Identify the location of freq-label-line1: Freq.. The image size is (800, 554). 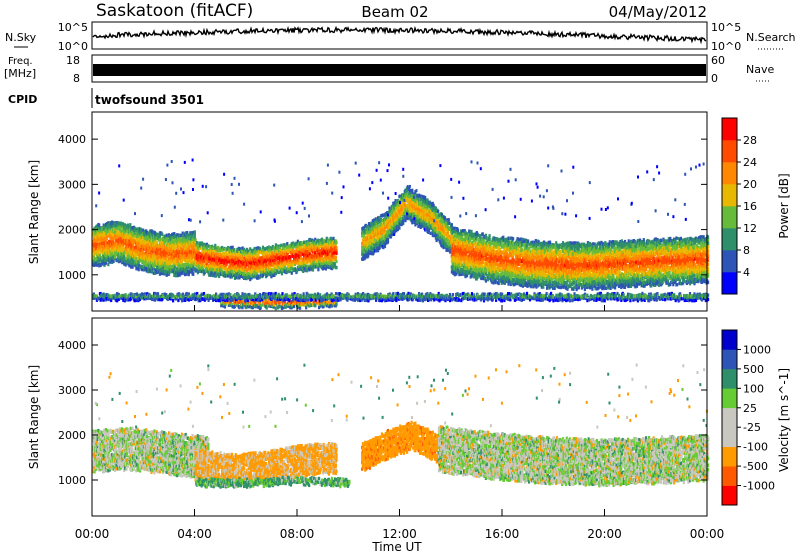
(20, 61).